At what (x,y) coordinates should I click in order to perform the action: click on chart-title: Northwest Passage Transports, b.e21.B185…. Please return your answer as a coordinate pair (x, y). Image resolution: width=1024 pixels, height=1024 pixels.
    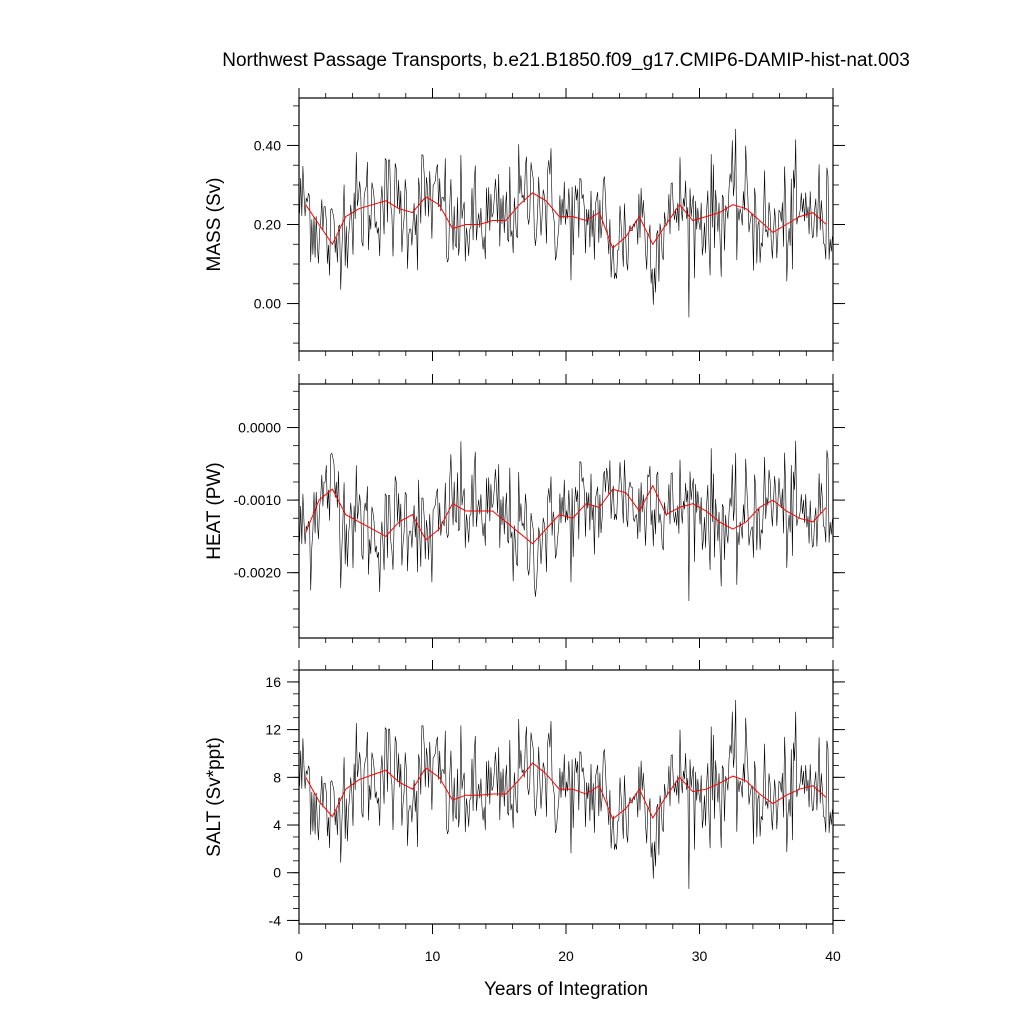
    Looking at the image, I should click on (566, 60).